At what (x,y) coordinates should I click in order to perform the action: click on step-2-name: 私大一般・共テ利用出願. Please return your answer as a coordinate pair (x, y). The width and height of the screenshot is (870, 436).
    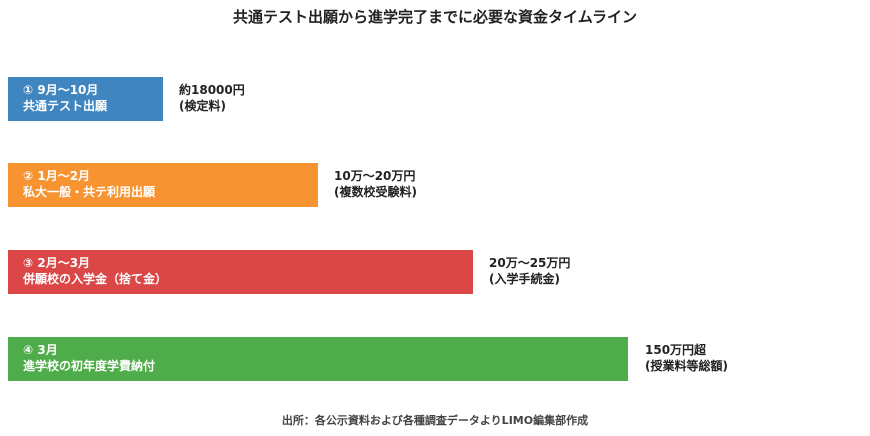
    Looking at the image, I should click on (89, 192).